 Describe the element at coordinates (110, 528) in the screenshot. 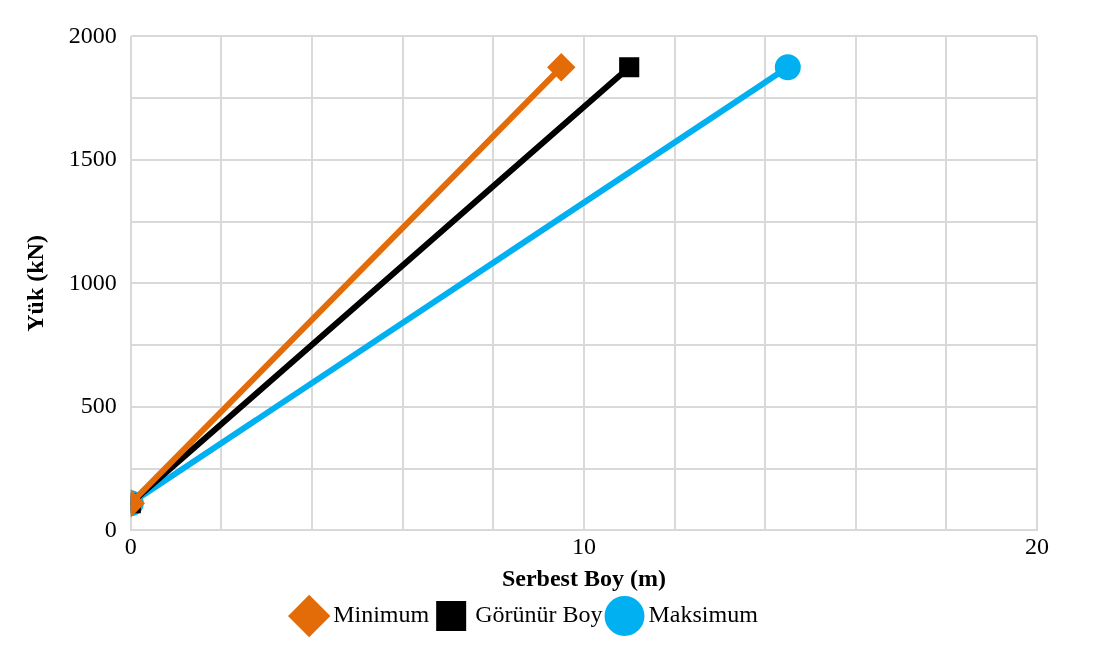

I see `y-tick-label: 0` at that location.